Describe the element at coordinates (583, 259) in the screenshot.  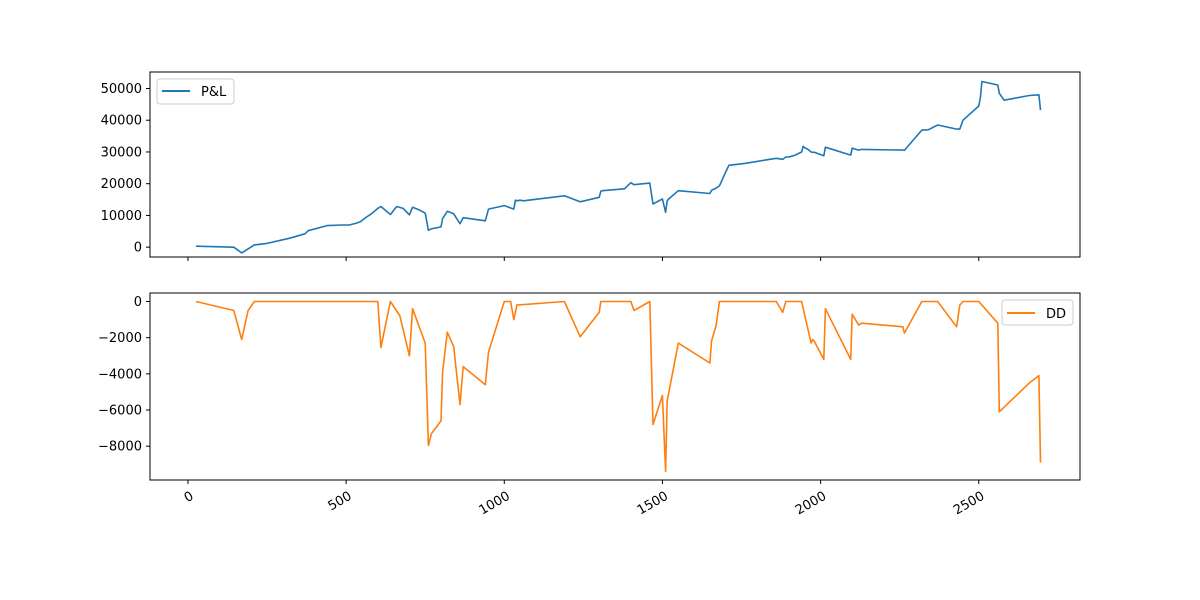
I see `pnl-x-ticks` at that location.